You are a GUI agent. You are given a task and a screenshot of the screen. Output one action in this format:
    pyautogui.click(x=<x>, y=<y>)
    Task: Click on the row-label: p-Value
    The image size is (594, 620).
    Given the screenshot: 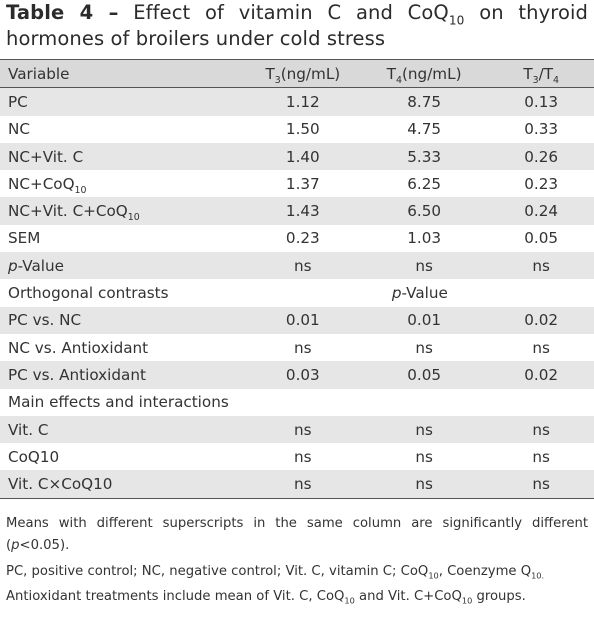 What is the action you would take?
    pyautogui.click(x=119, y=265)
    